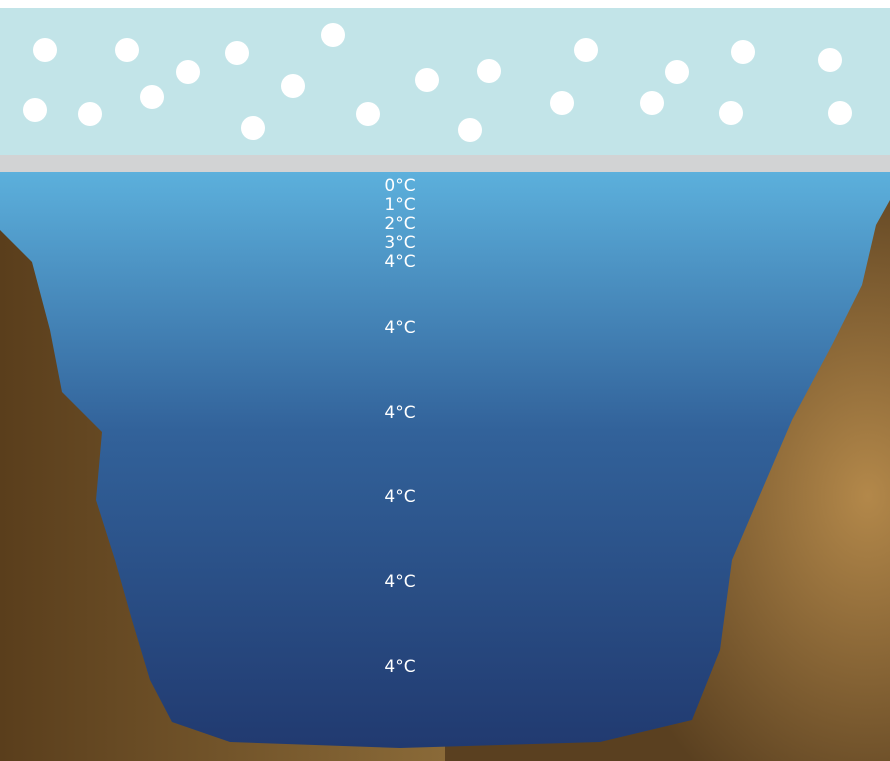 The image size is (890, 761). What do you see at coordinates (445, 163) in the screenshot?
I see `ice-layer` at bounding box center [445, 163].